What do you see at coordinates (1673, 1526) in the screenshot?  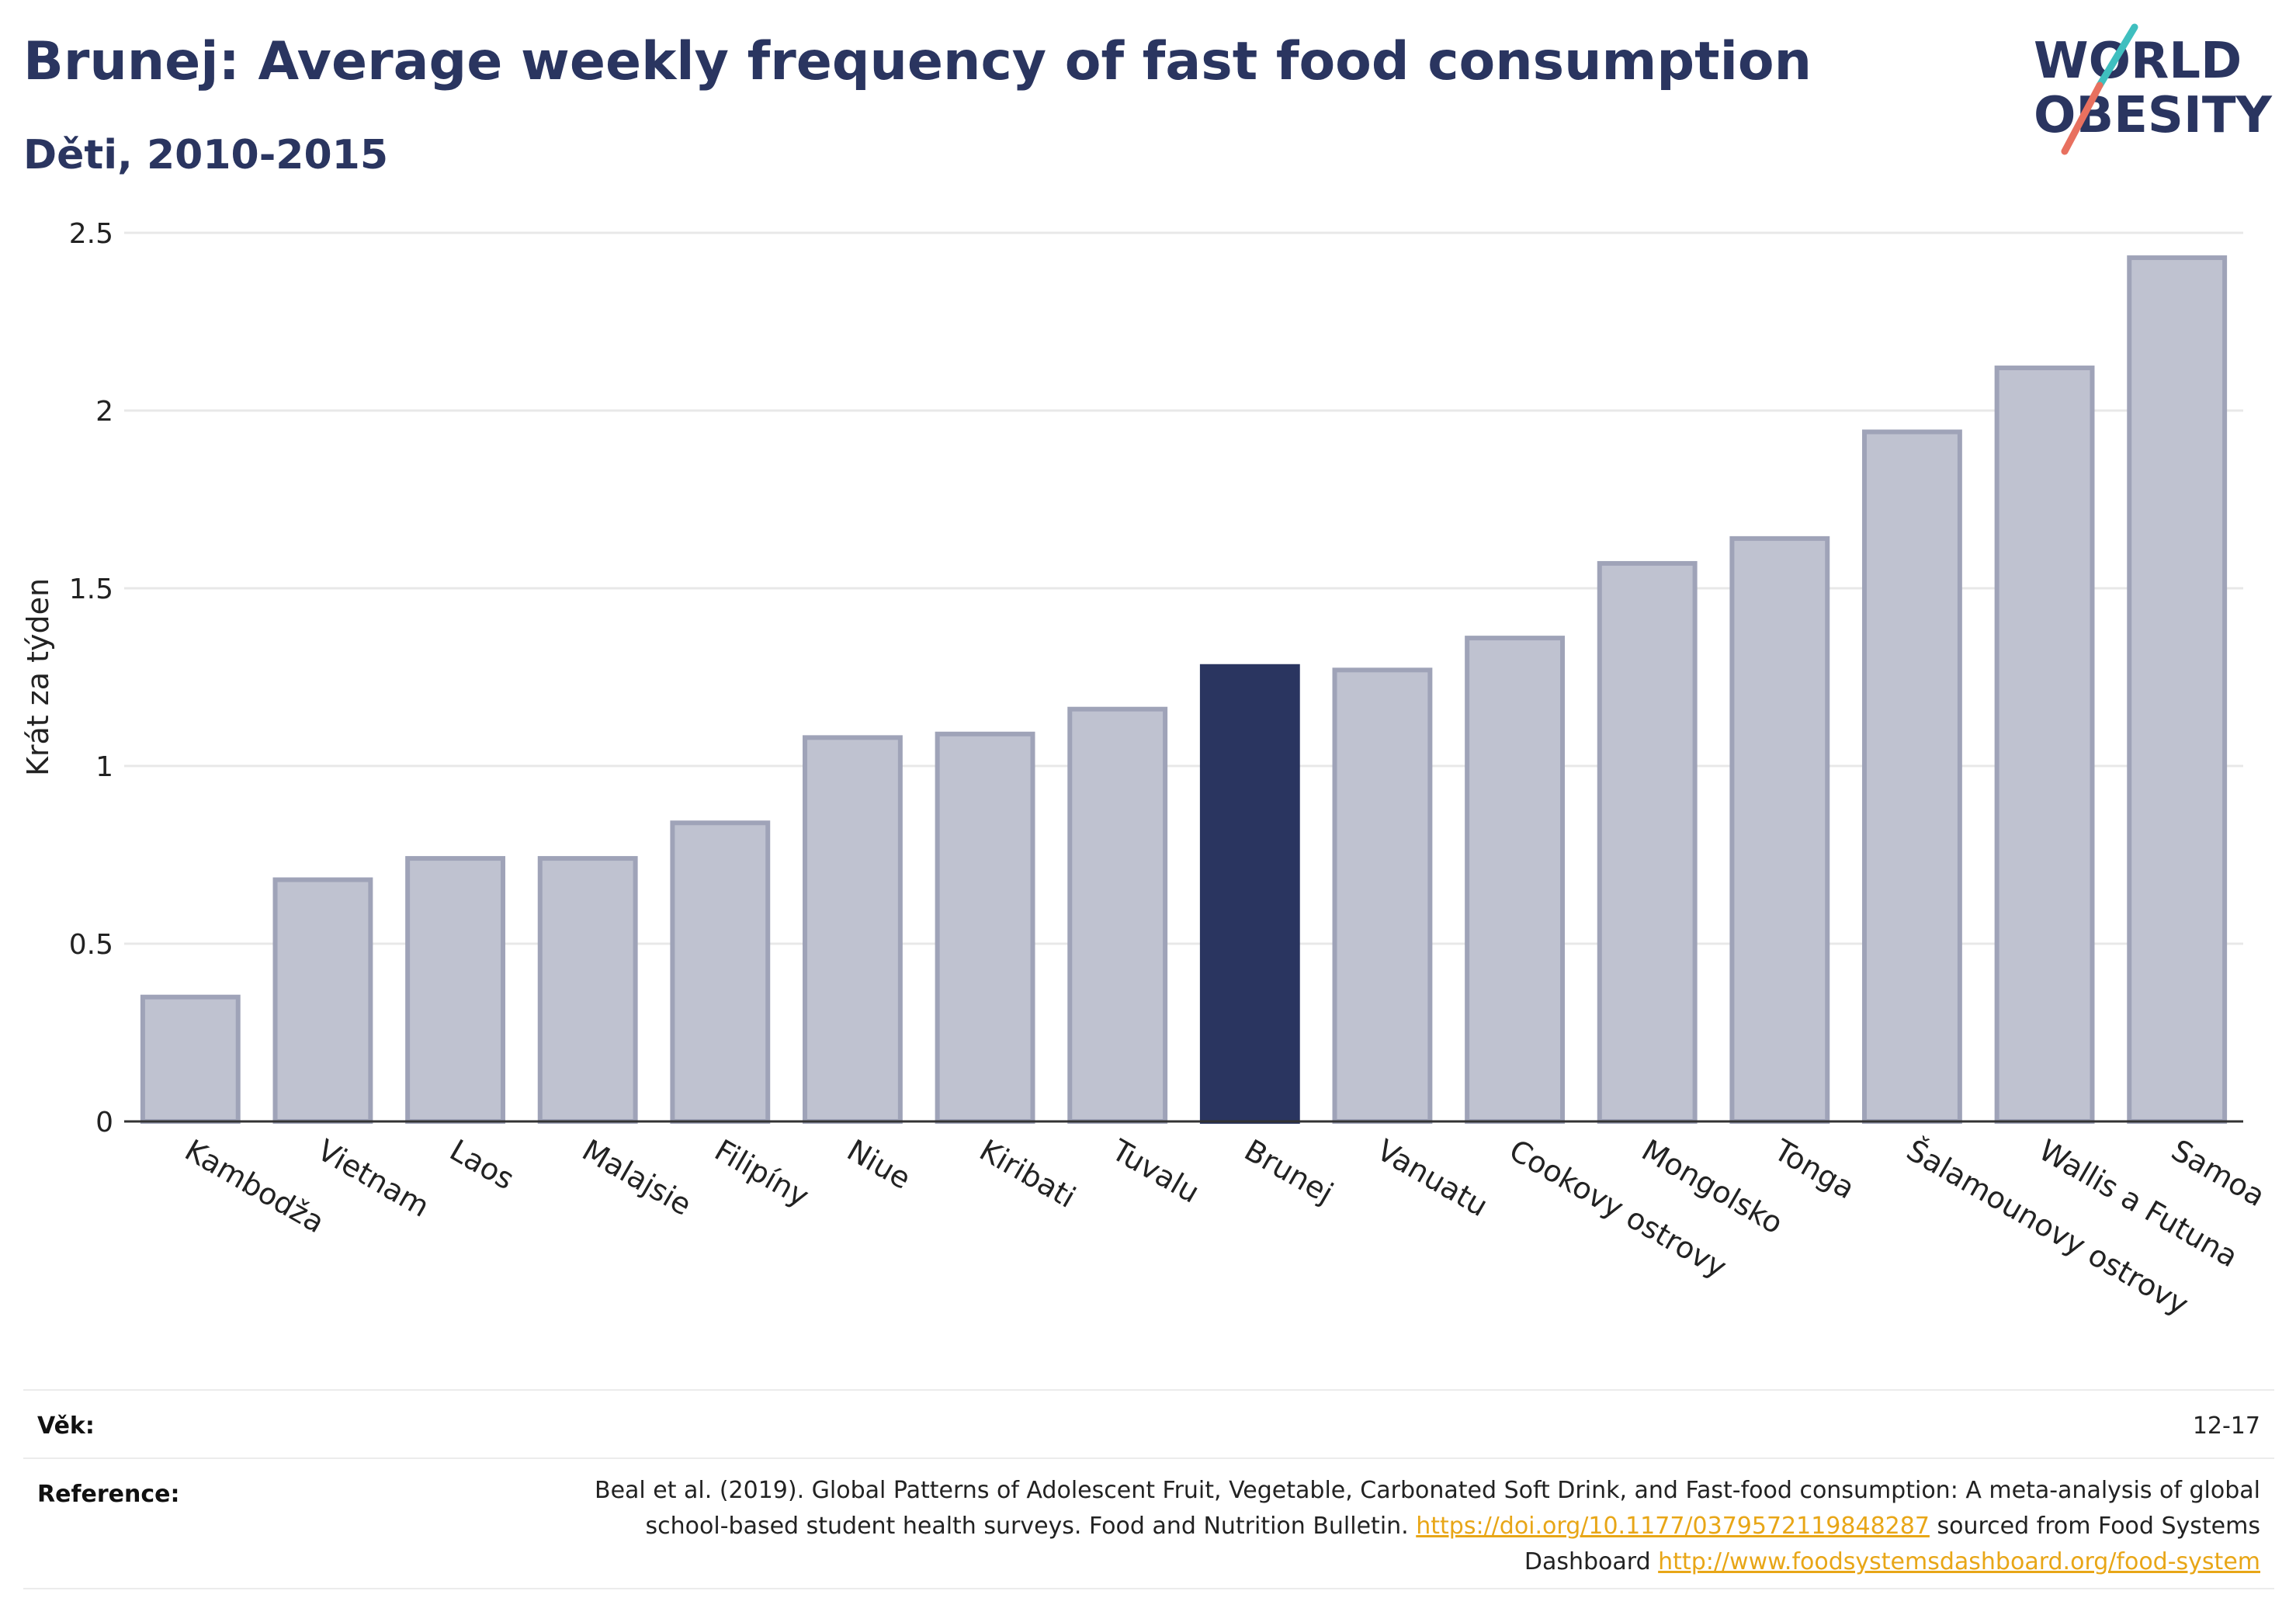 I see `doi-link: https://doi.org/10.1177/0379572119848287` at bounding box center [1673, 1526].